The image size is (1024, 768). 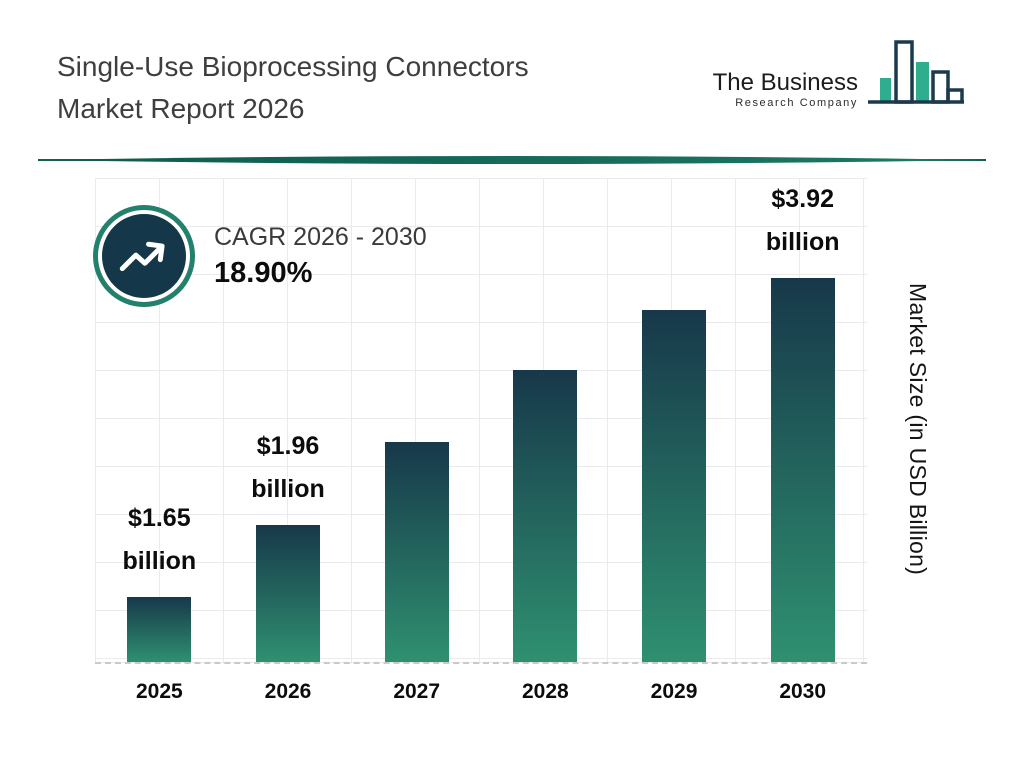 What do you see at coordinates (263, 273) in the screenshot?
I see `cagr-value: 18.90%` at bounding box center [263, 273].